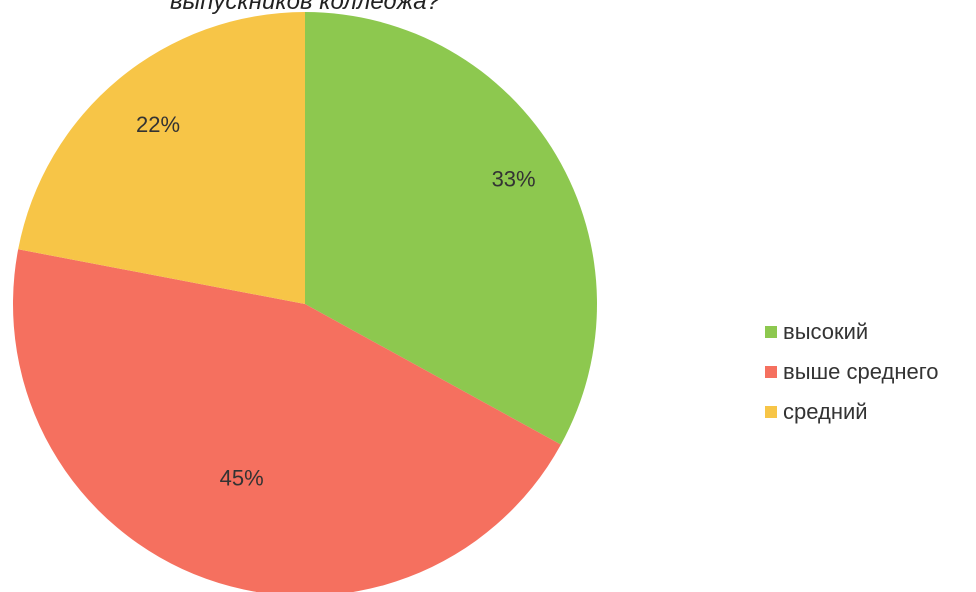 The width and height of the screenshot is (976, 592). I want to click on legend: высокий выше среднего средний, so click(851, 372).